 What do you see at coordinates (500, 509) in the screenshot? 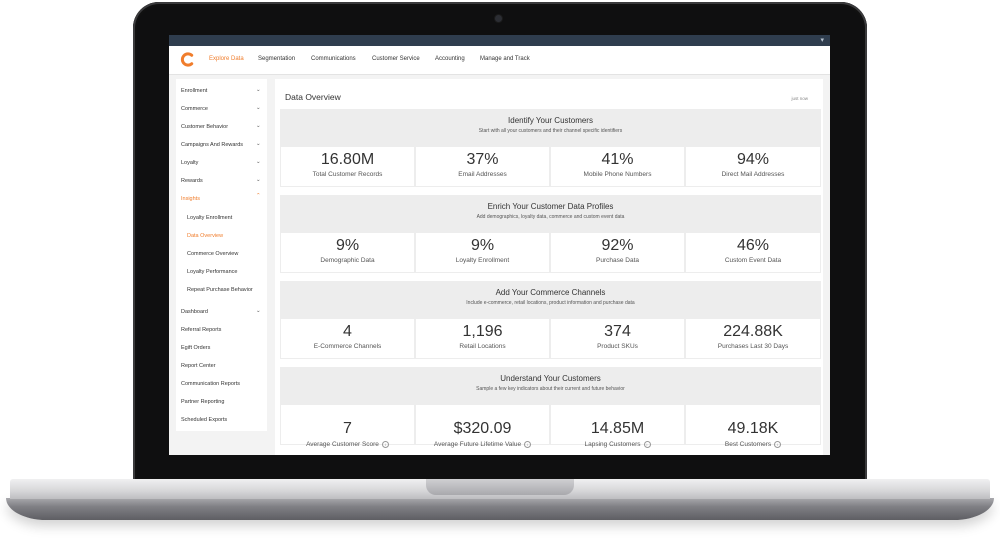
I see `laptop-base` at bounding box center [500, 509].